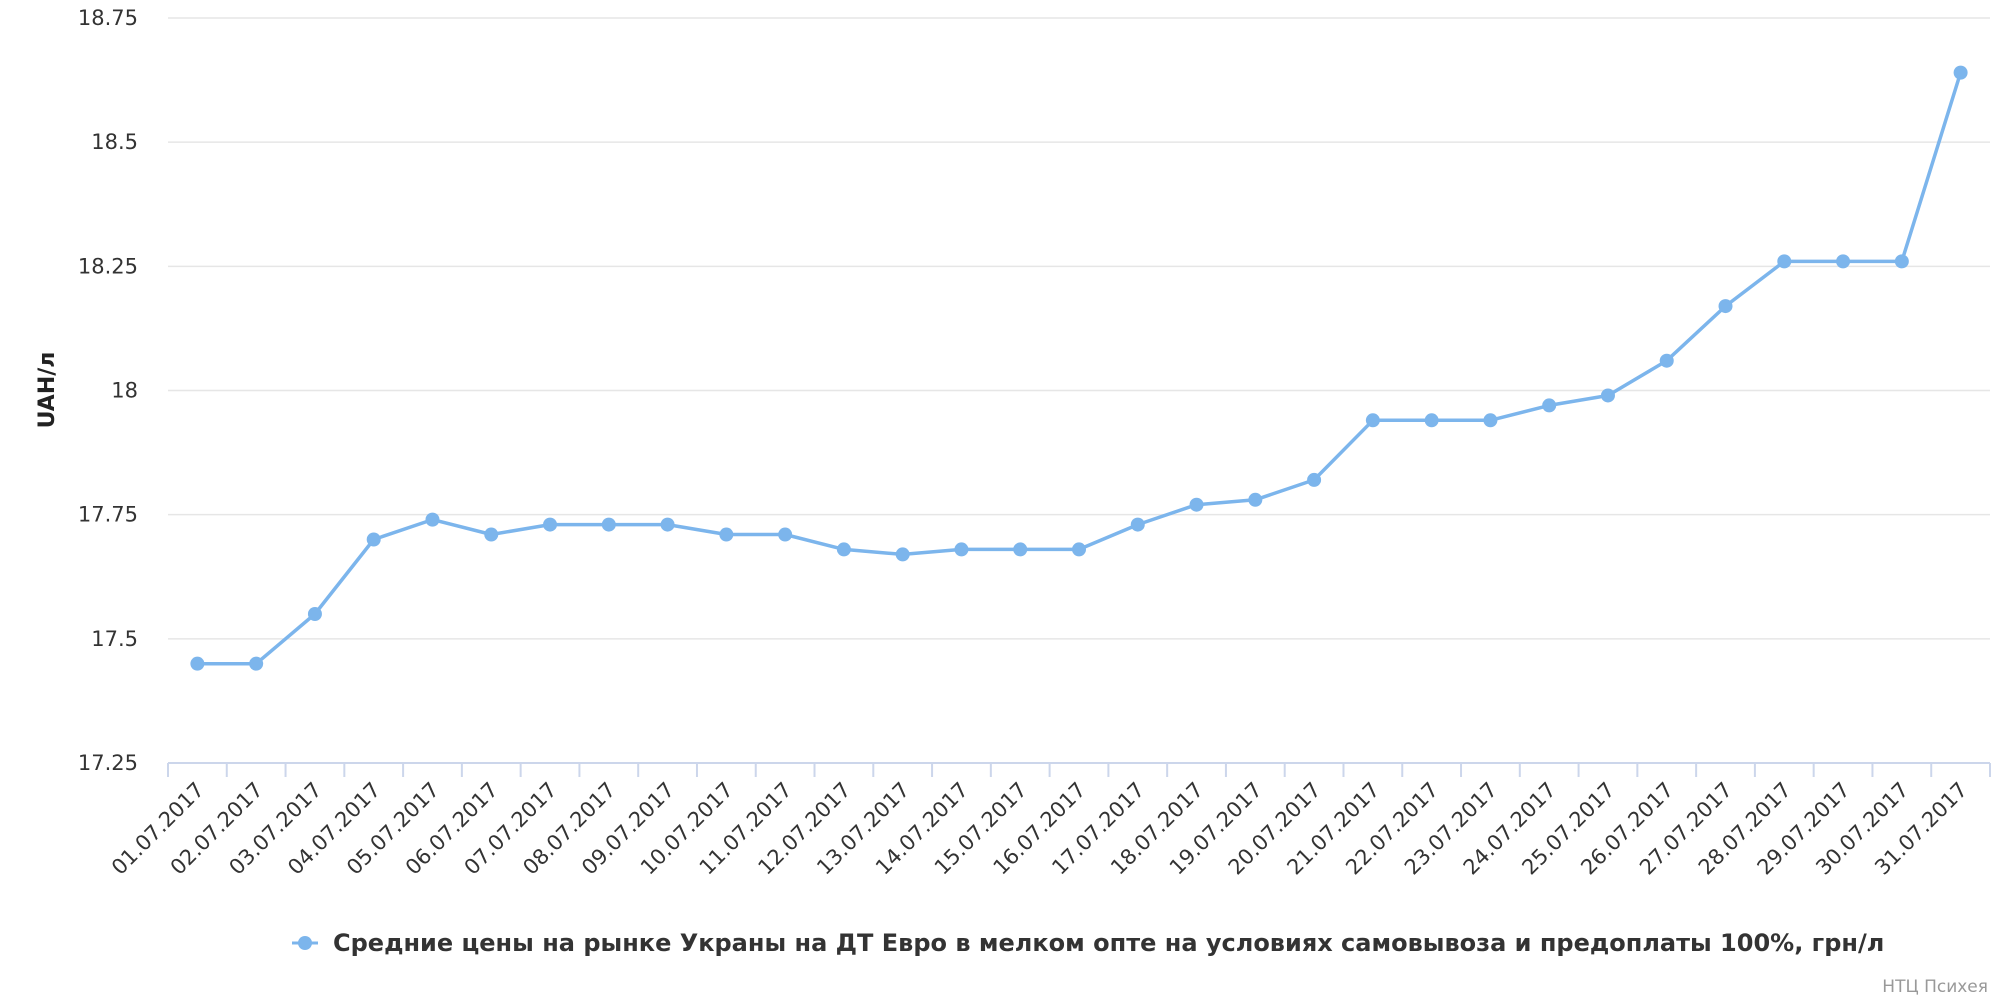  I want to click on y-tick-label: 18.25, so click(108, 266).